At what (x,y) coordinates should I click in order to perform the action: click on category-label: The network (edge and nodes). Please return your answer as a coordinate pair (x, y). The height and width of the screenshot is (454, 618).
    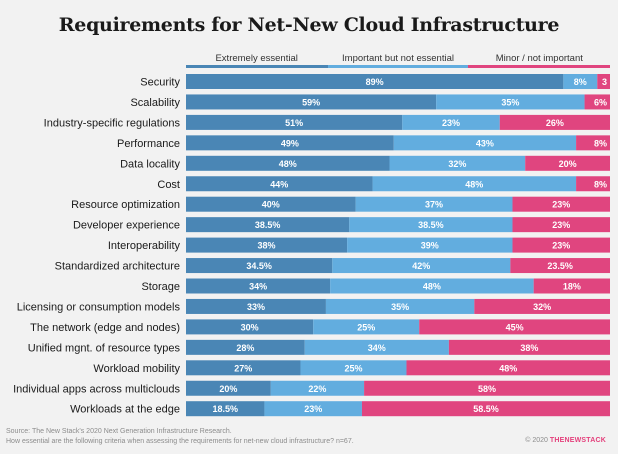
    Looking at the image, I should click on (105, 328).